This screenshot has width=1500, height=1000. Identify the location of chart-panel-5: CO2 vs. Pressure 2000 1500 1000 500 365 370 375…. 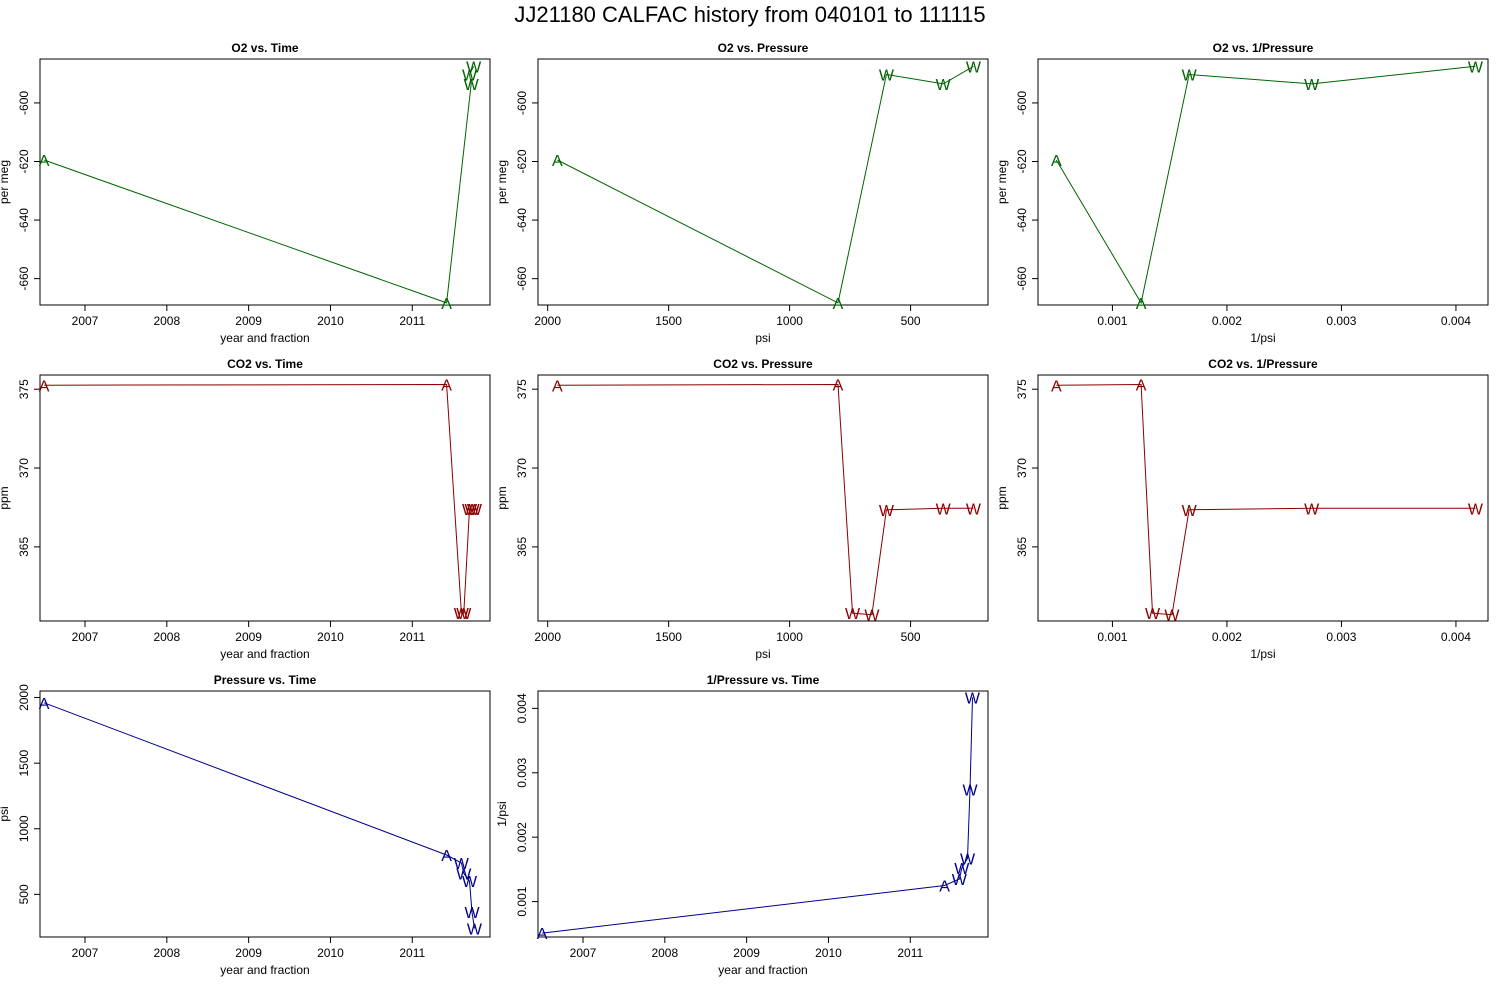
(742, 509).